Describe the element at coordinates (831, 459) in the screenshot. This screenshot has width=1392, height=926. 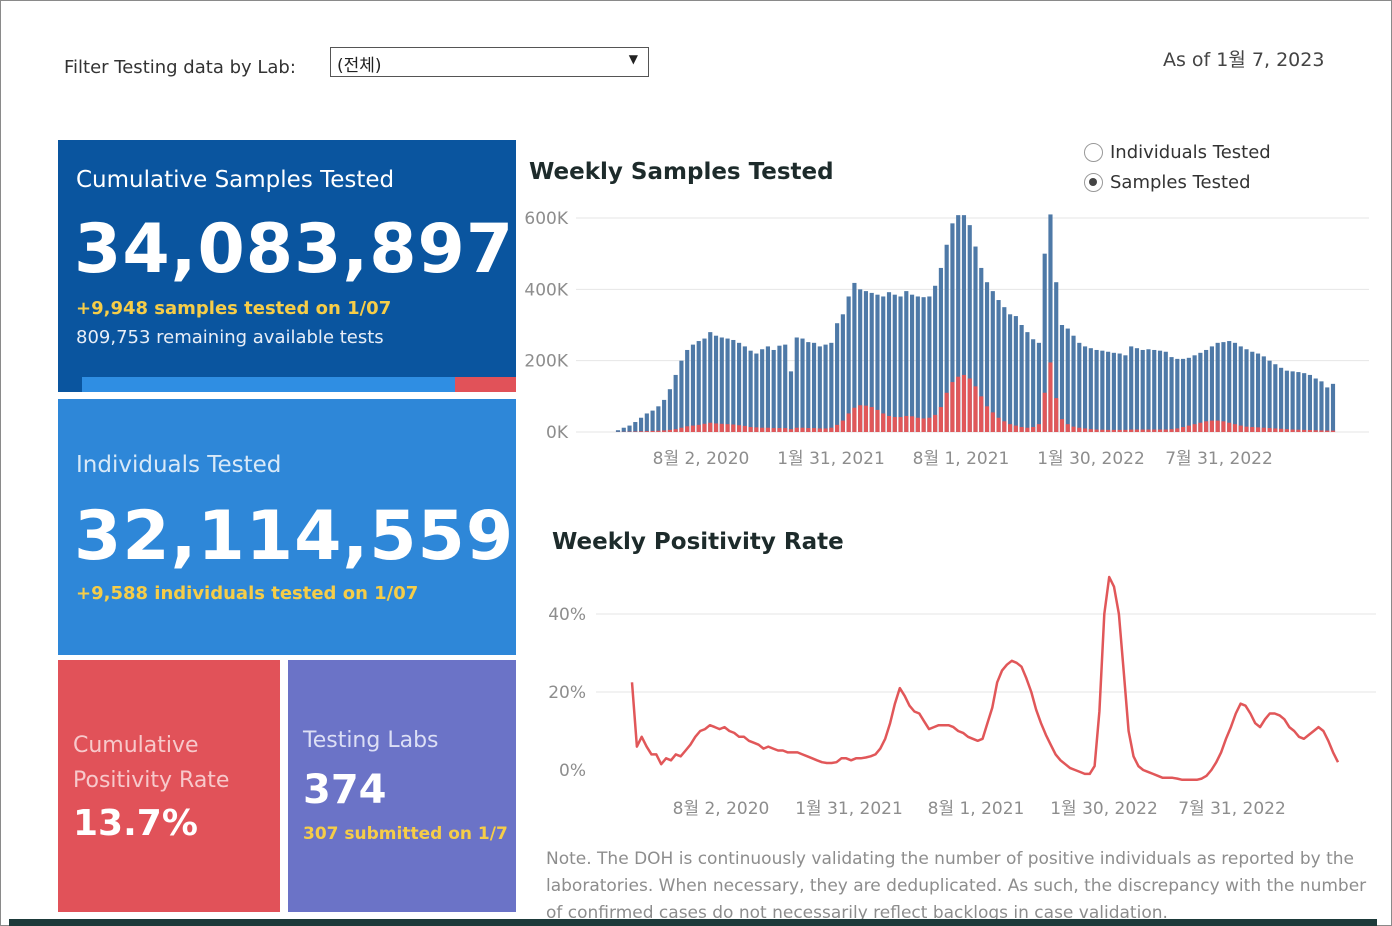
I see `x-tick-label: 1월 31, 2021` at that location.